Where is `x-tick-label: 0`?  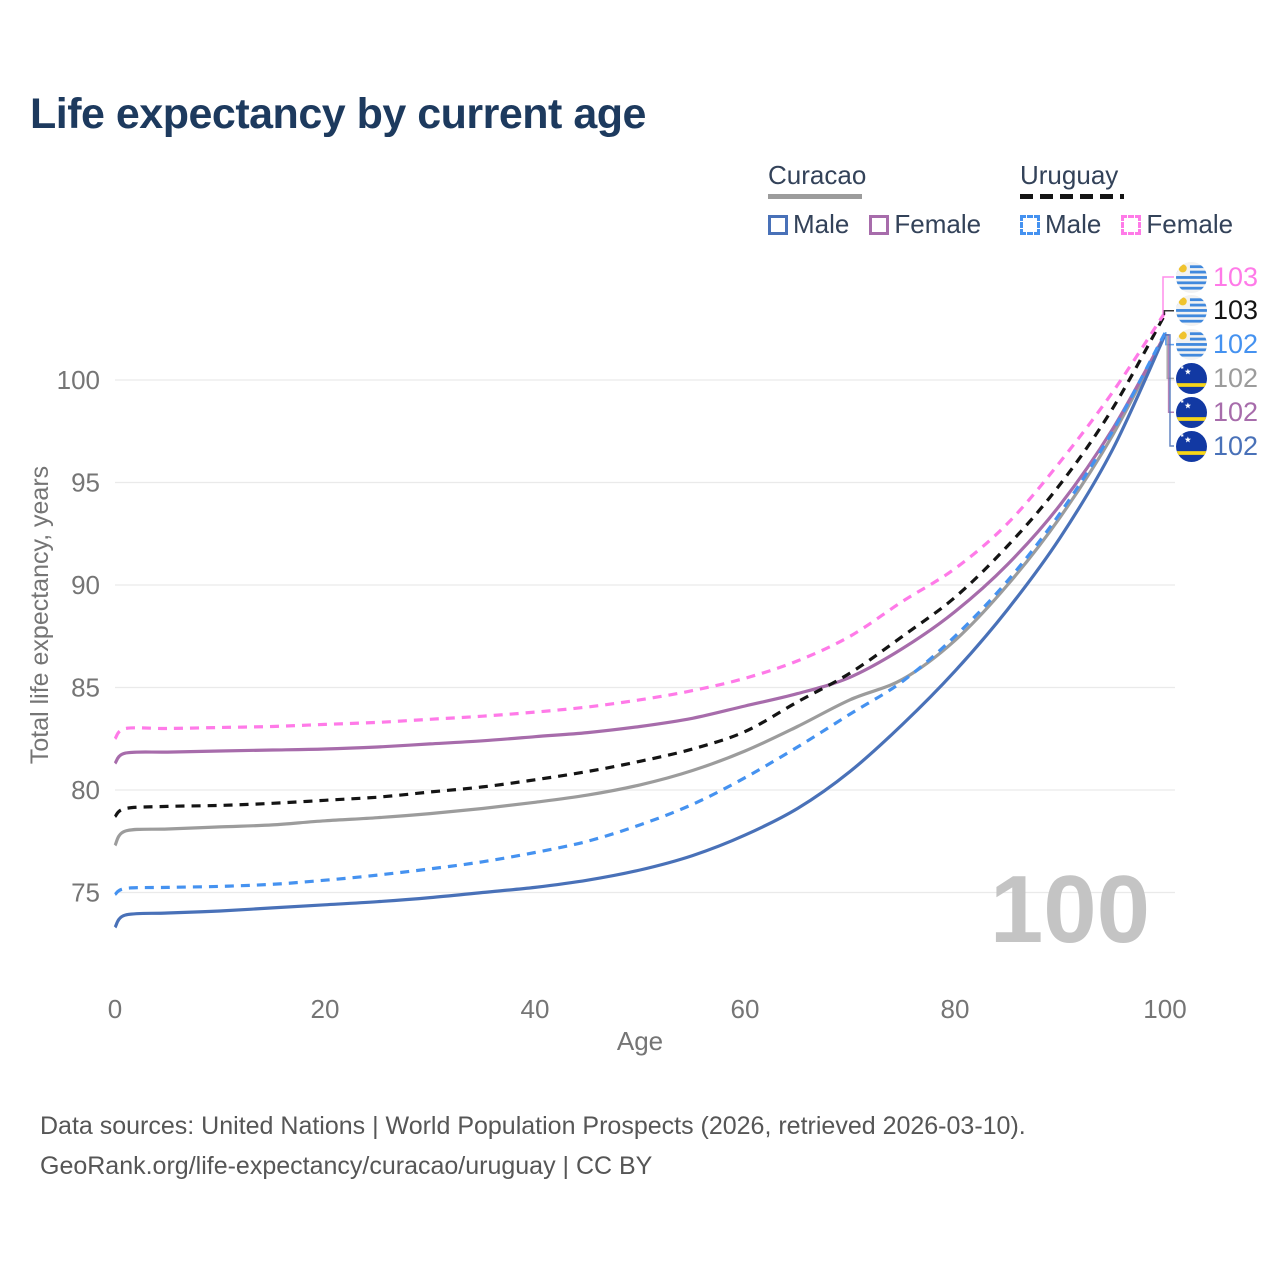
x-tick-label: 0 is located at coordinates (115, 1009).